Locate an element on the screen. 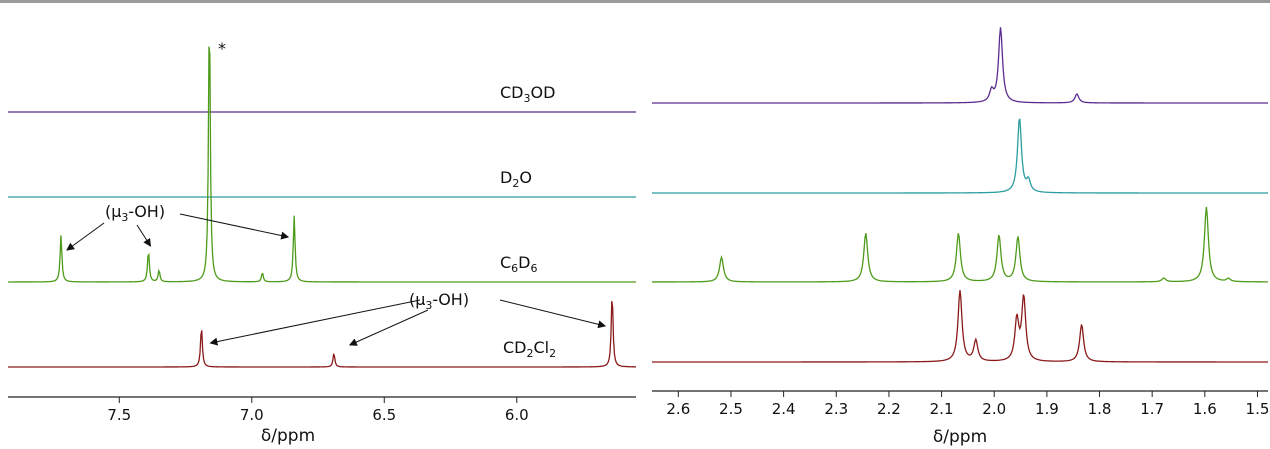  left-x-axis-label: δ/ppm is located at coordinates (288, 436).